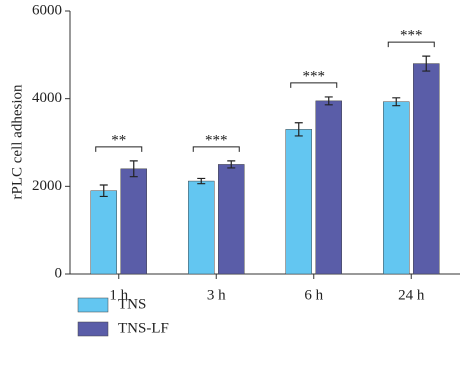 This screenshot has height=368, width=474. I want to click on legend-label: TNS-LF, so click(143, 328).